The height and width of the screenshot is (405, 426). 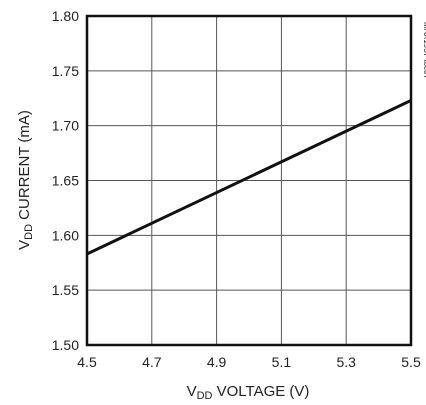 What do you see at coordinates (65, 16) in the screenshot?
I see `y-tick-label: 1.80` at bounding box center [65, 16].